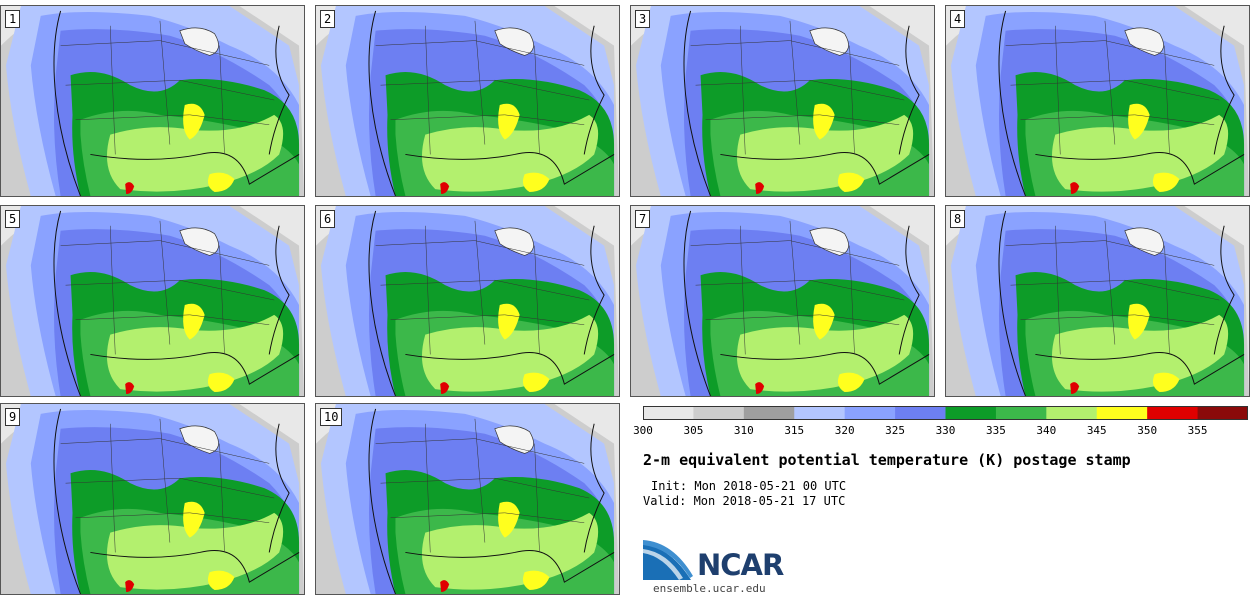 This screenshot has height=597, width=1260. Describe the element at coordinates (643, 19) in the screenshot. I see `member-label: 3` at that location.